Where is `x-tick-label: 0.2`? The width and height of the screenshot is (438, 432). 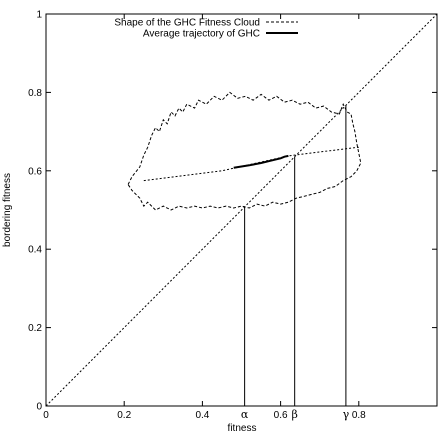 x-tick-label: 0.2 is located at coordinates (124, 415).